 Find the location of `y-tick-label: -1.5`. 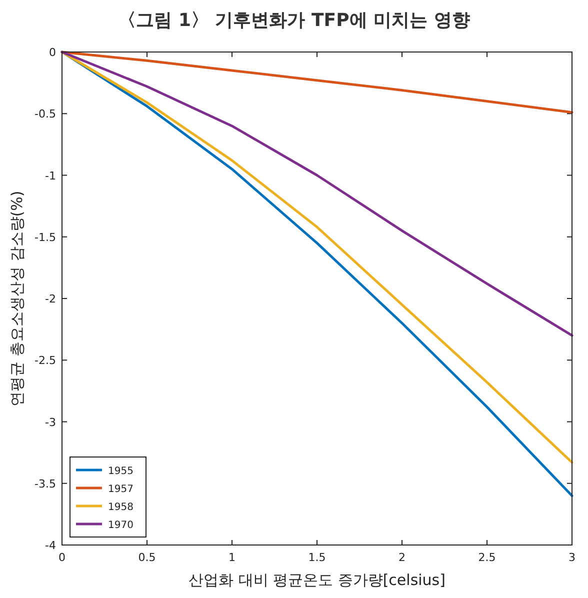

y-tick-label: -1.5 is located at coordinates (45, 237).